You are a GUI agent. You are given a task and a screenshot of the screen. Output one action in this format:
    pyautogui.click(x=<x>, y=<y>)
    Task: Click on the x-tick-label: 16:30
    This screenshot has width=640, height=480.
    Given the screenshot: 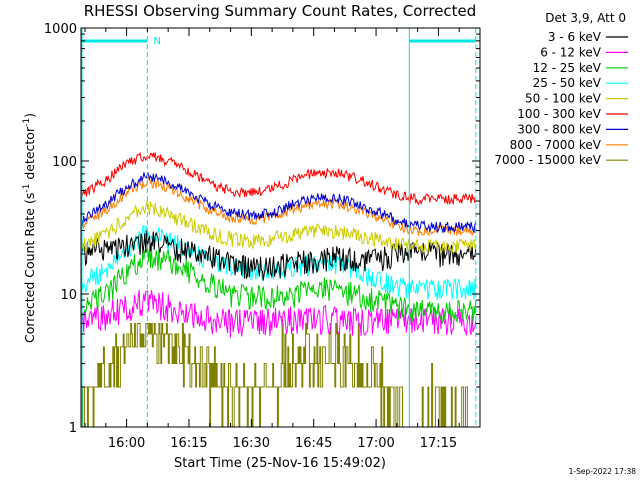 What is the action you would take?
    pyautogui.click(x=251, y=443)
    